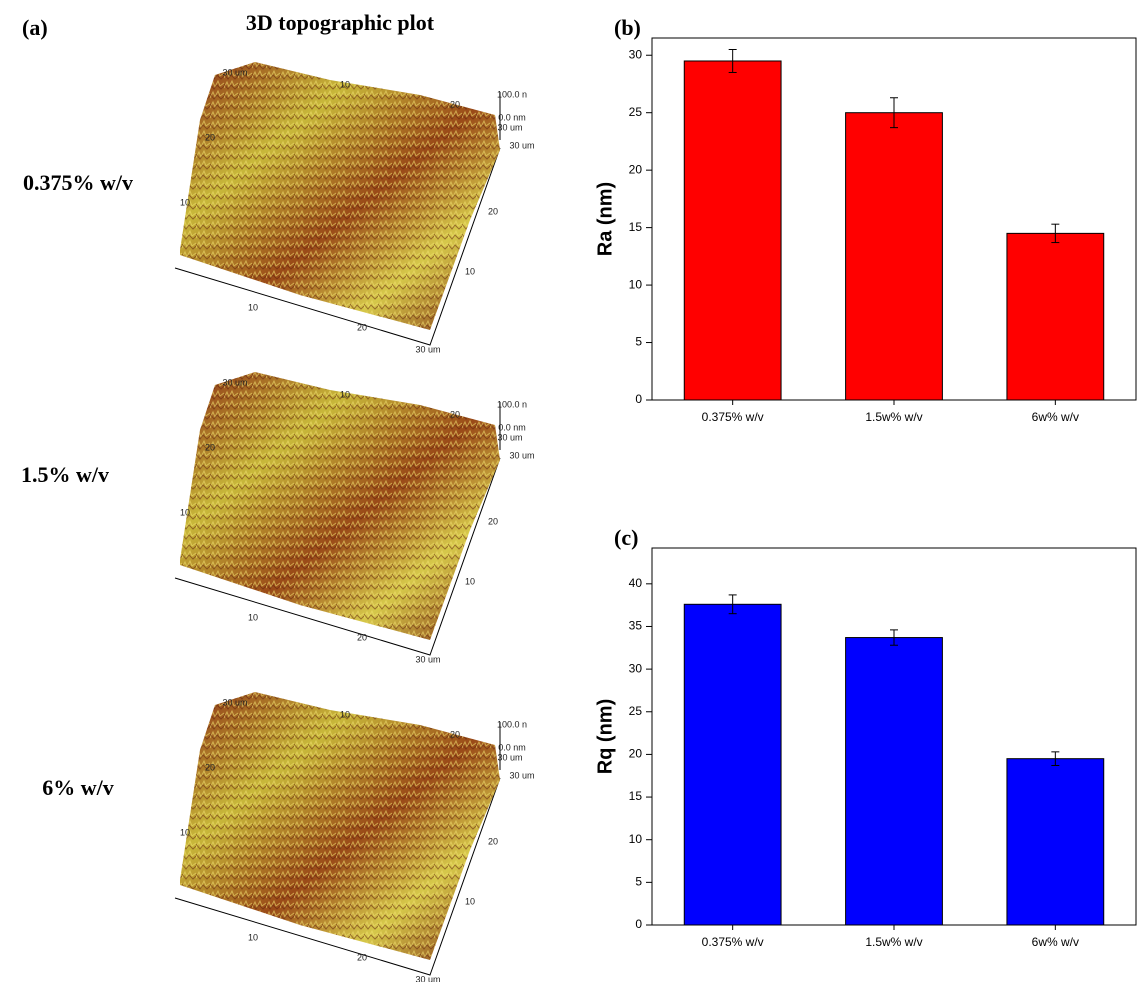 Image resolution: width=1138 pixels, height=982 pixels. Describe the element at coordinates (340, 22) in the screenshot. I see `panel-title: 3D topographic plot` at that location.